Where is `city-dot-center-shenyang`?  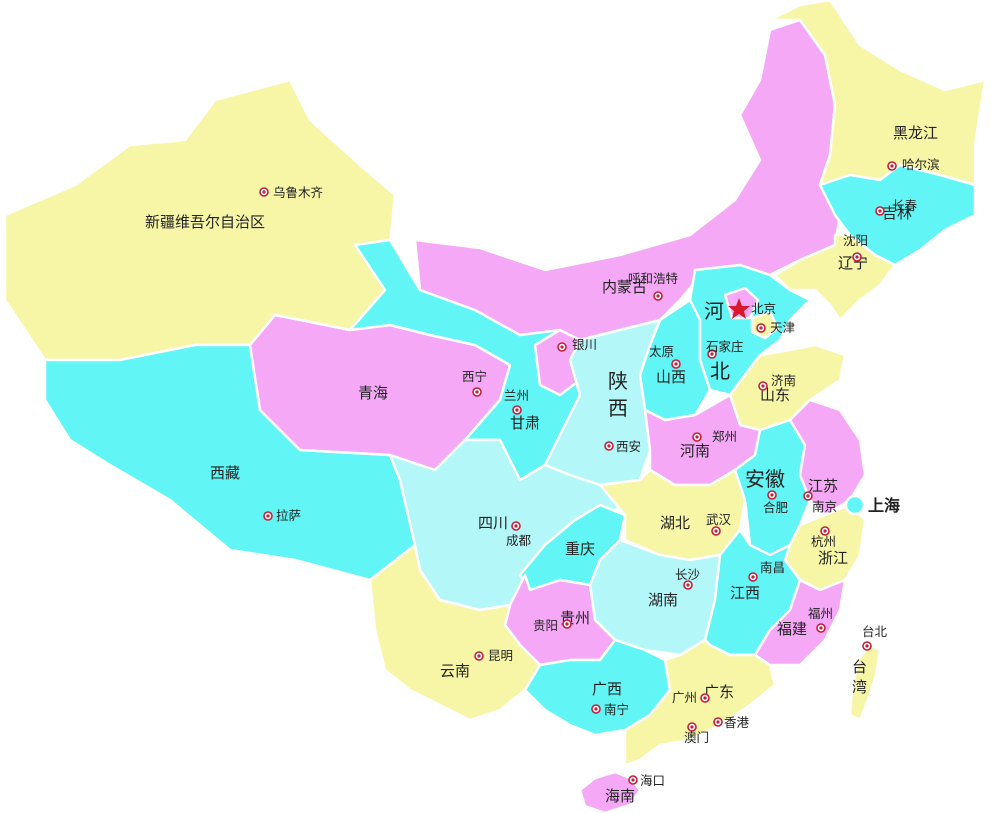
city-dot-center-shenyang is located at coordinates (857, 257).